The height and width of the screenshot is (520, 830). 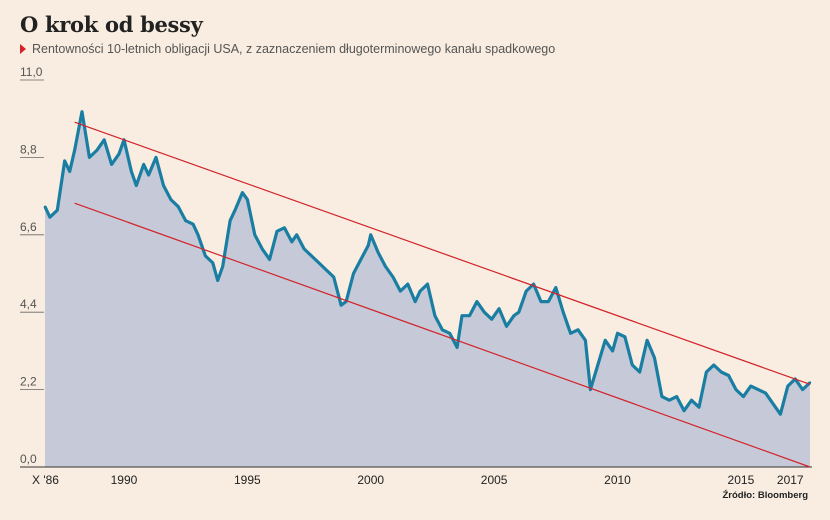 I want to click on x-tick-label: 2010, so click(x=617, y=480).